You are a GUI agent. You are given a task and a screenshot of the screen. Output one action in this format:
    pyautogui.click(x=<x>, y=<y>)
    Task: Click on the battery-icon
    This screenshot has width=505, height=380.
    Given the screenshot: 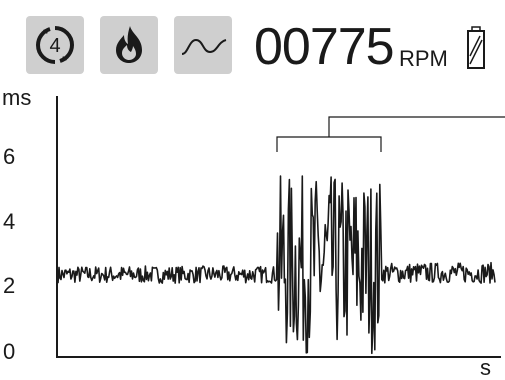 What is the action you would take?
    pyautogui.click(x=476, y=47)
    